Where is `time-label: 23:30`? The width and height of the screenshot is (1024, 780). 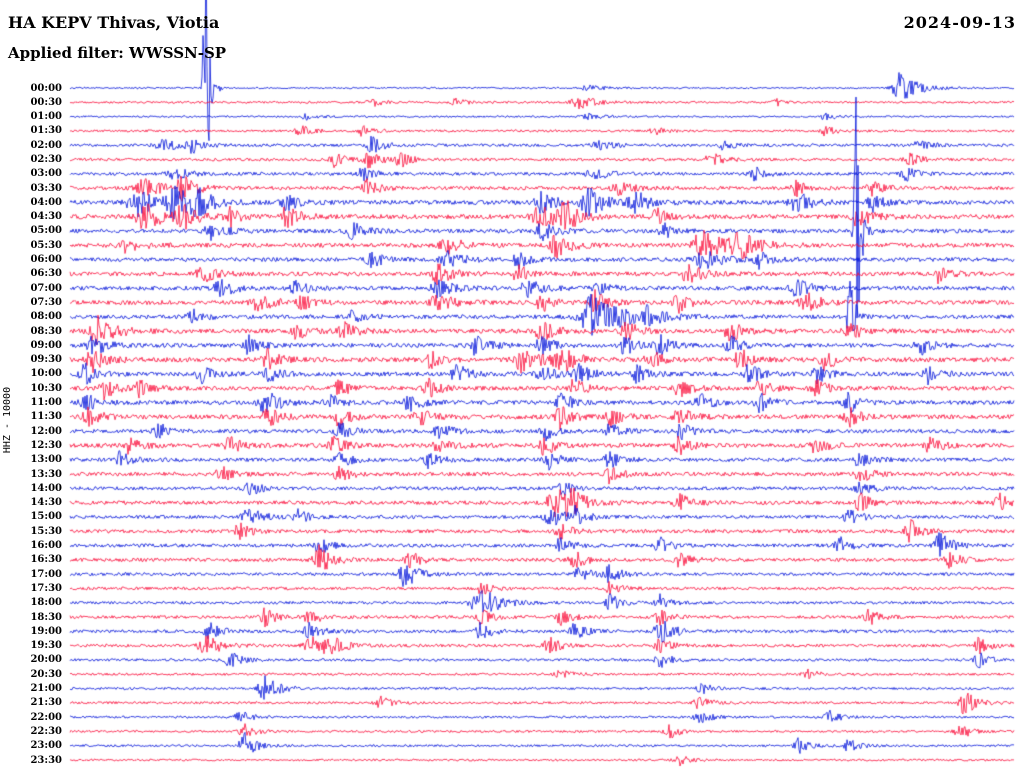 time-label: 23:30 is located at coordinates (46, 760).